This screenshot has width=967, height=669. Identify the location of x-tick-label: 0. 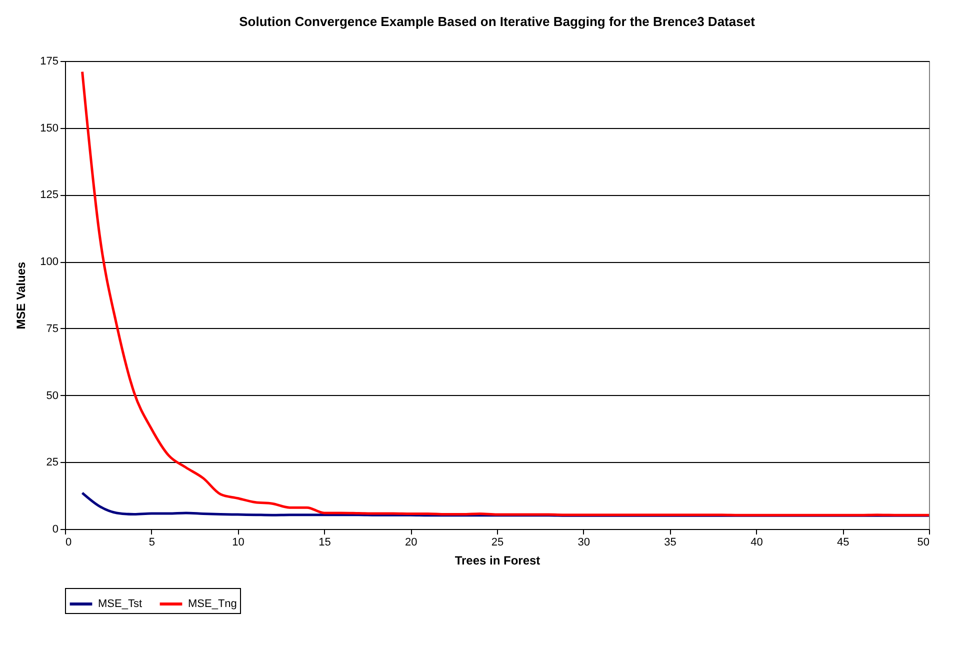
(69, 542).